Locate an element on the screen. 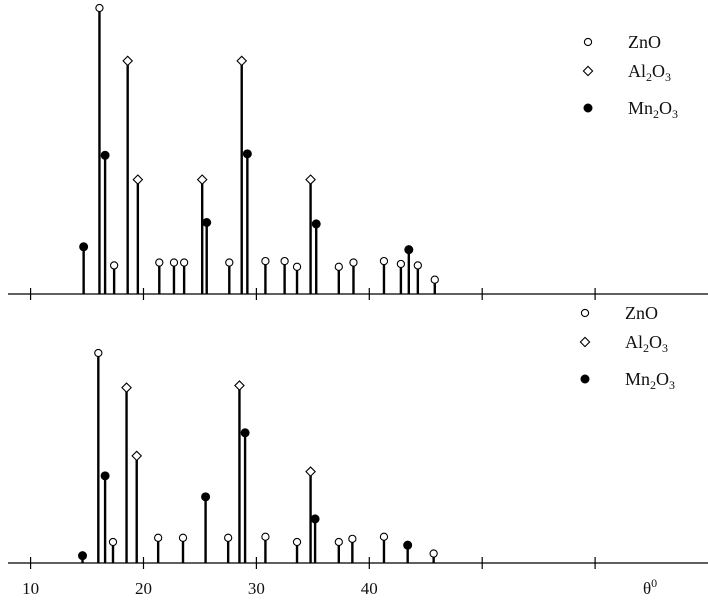 The width and height of the screenshot is (708, 603). top-ticks is located at coordinates (312, 294).